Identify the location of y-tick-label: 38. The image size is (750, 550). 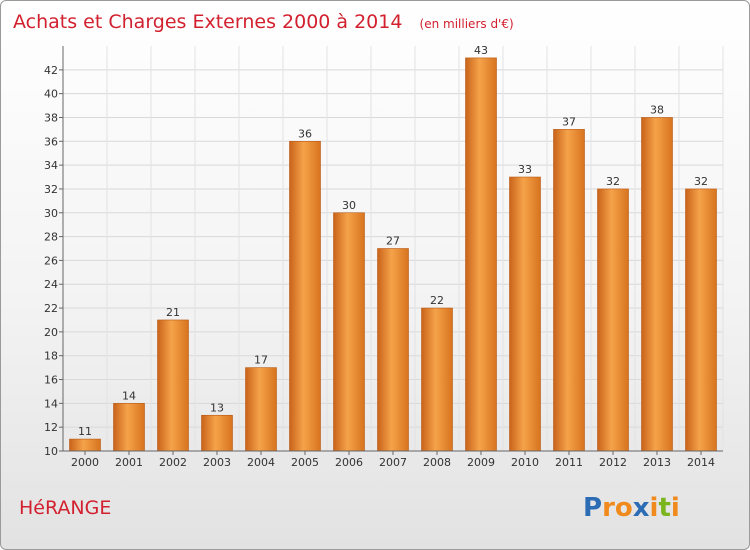
(51, 117).